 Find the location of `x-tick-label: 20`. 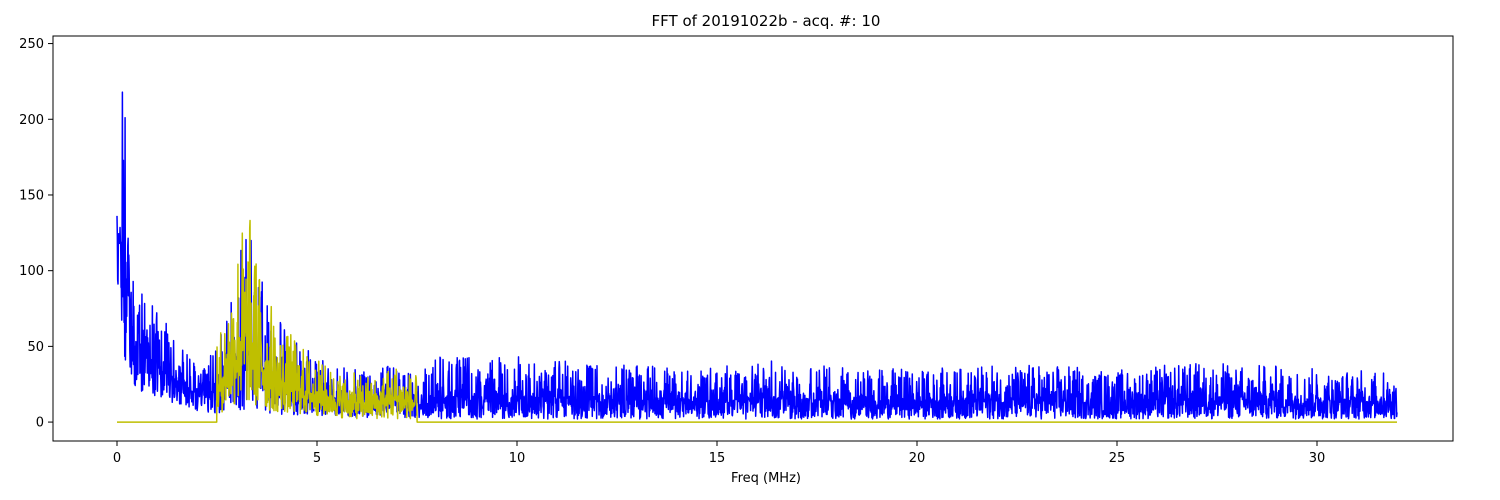

x-tick-label: 20 is located at coordinates (917, 458).